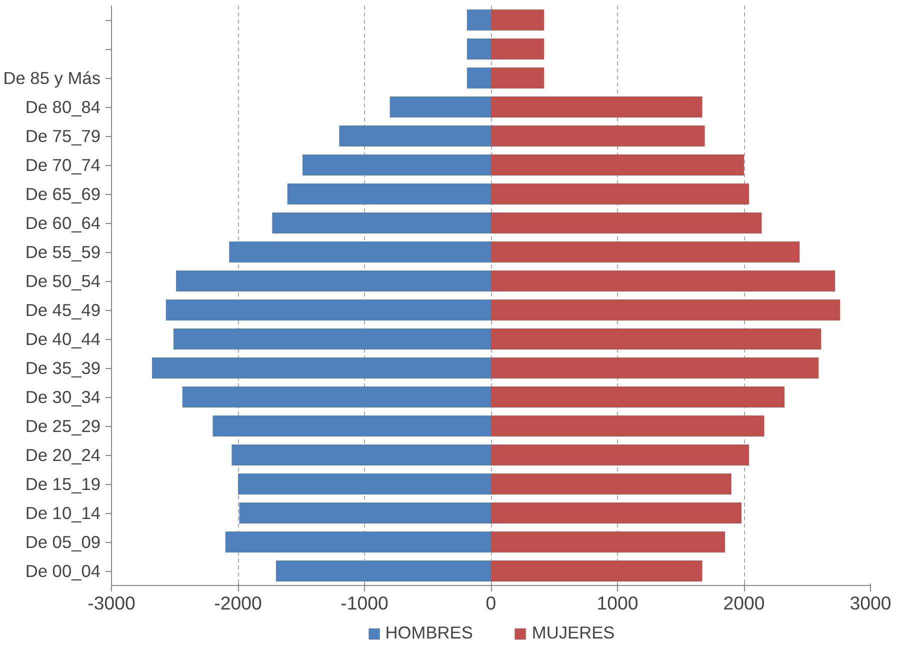 This screenshot has height=660, width=907. Describe the element at coordinates (63, 107) in the screenshot. I see `y-tick-label: De 80_84` at that location.